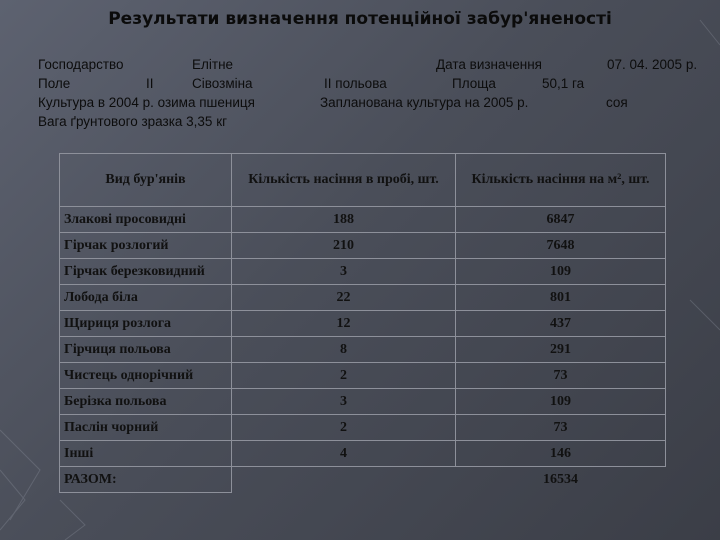  Describe the element at coordinates (343, 323) in the screenshot. I see `seeds-in-sample: 12` at that location.